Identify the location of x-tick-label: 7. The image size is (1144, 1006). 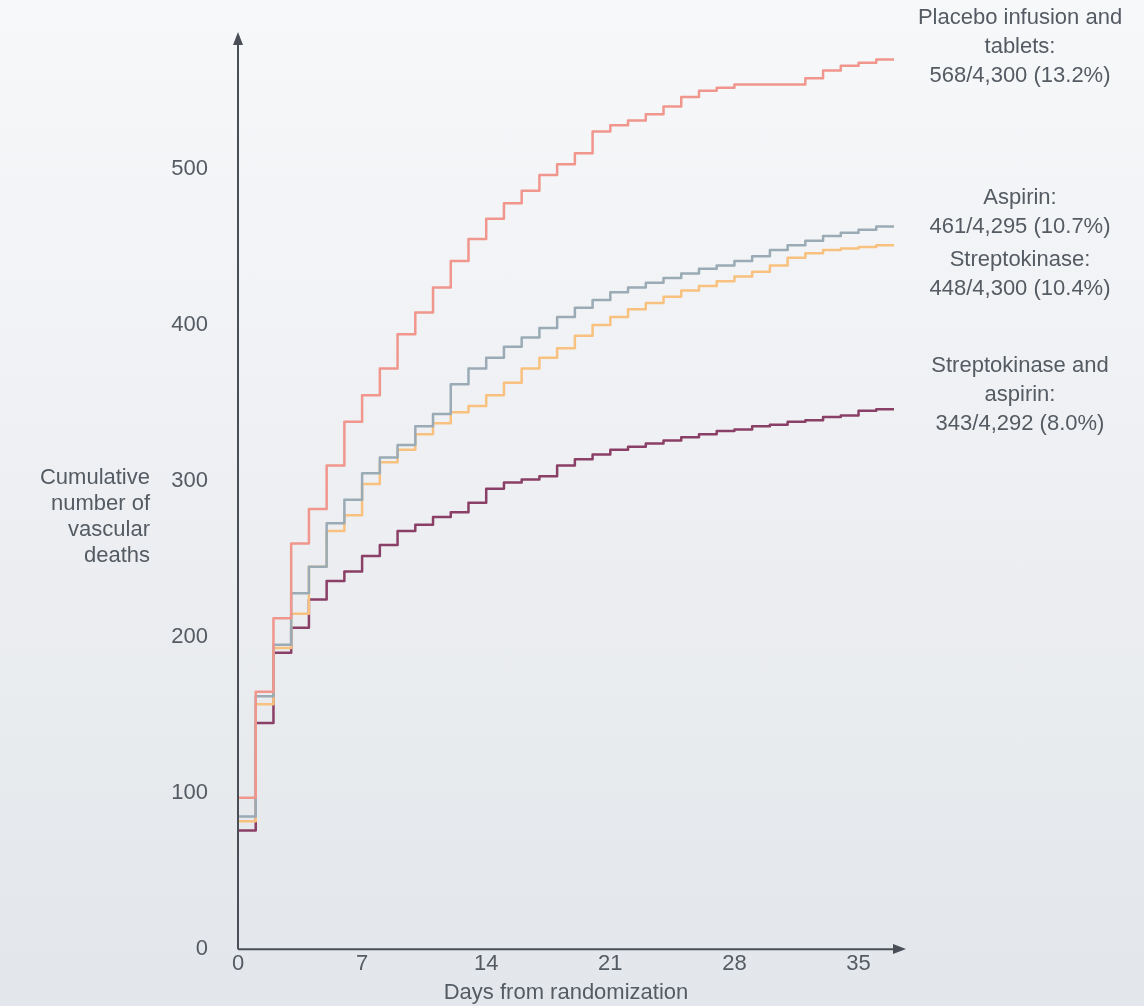
(362, 963).